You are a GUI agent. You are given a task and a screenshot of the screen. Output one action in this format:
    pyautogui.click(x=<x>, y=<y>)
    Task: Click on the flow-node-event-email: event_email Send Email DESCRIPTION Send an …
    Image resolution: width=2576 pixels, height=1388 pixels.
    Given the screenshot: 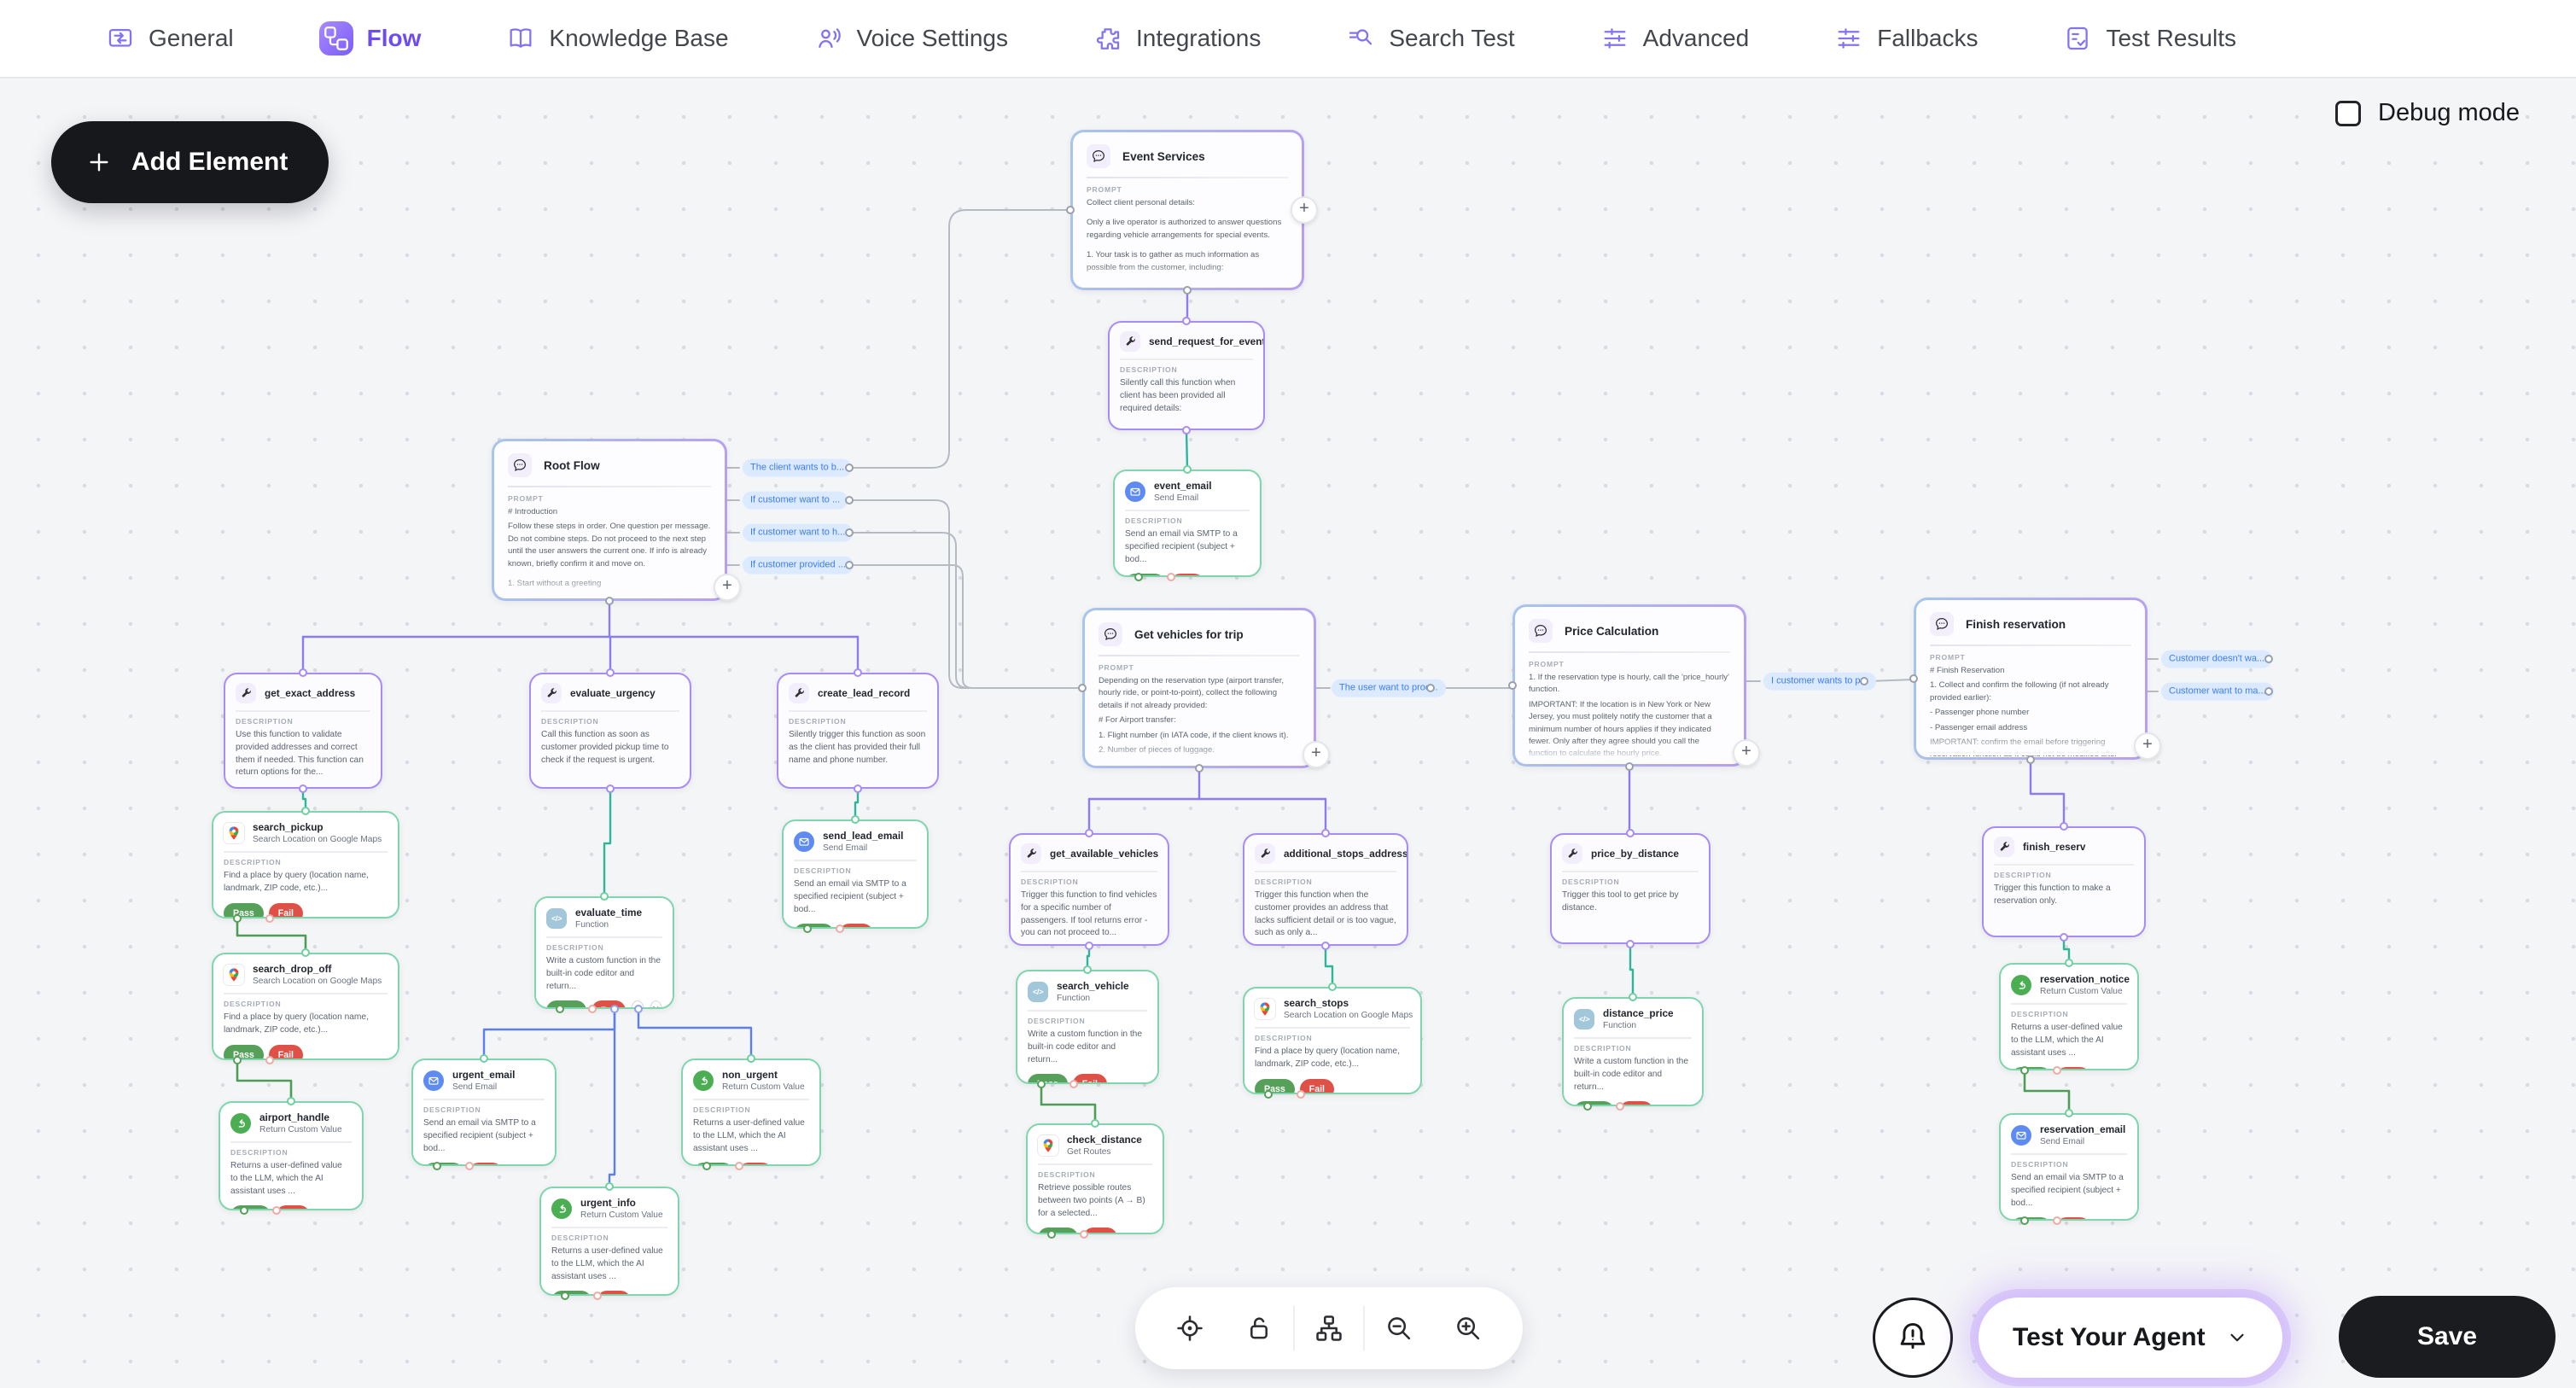 What is the action you would take?
    pyautogui.click(x=1187, y=523)
    